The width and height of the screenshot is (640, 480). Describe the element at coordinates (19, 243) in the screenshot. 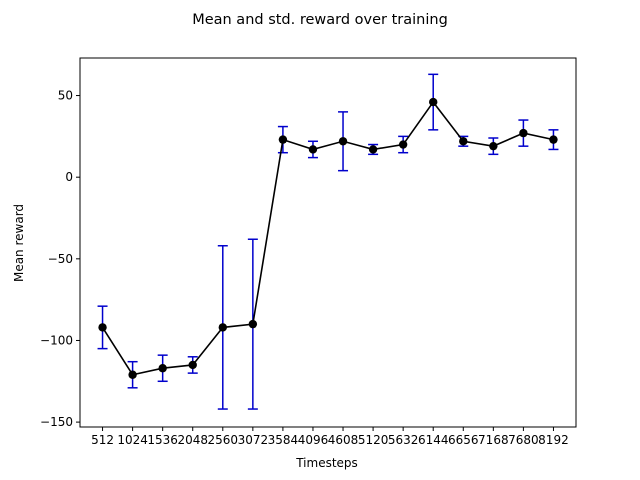

I see `y-axis-label: Mean reward` at that location.